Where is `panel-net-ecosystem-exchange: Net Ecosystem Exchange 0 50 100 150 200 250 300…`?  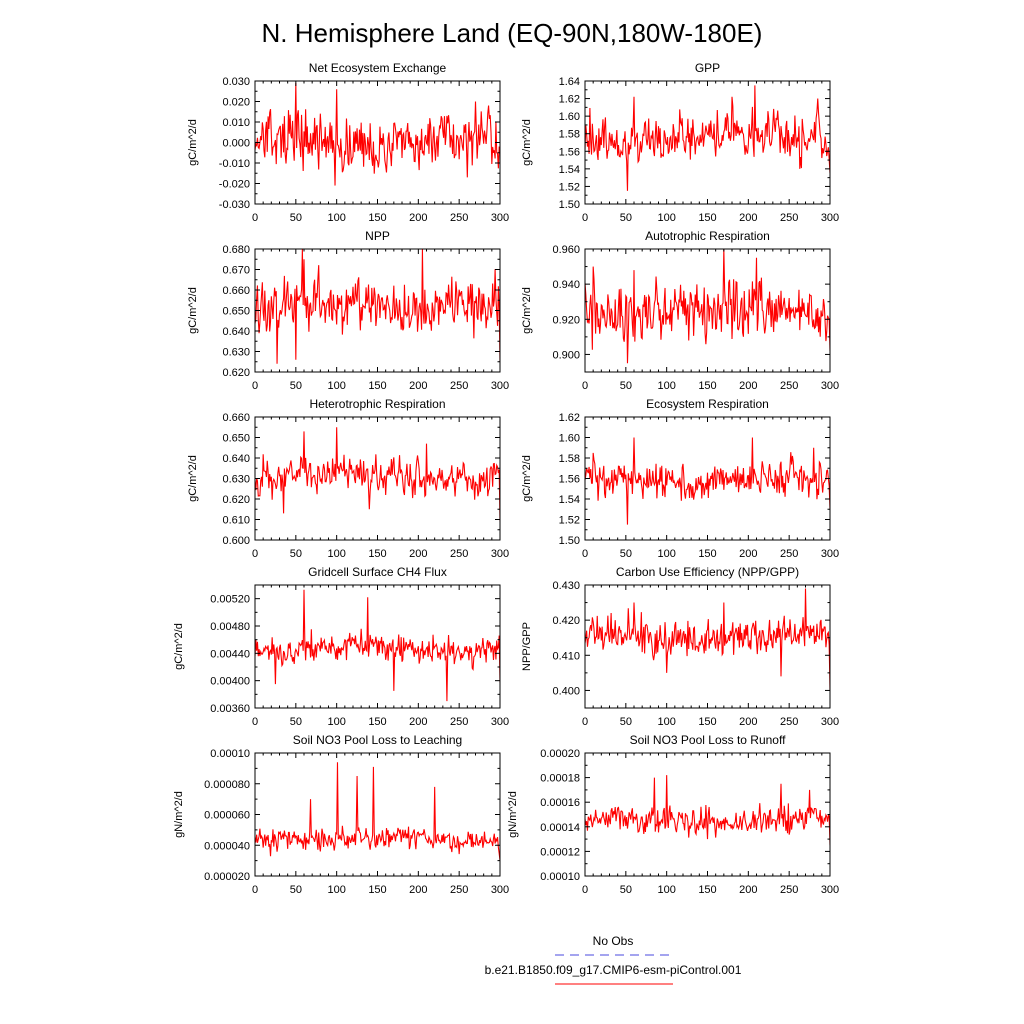 panel-net-ecosystem-exchange: Net Ecosystem Exchange 0 50 100 150 200 250 300… is located at coordinates (348, 142).